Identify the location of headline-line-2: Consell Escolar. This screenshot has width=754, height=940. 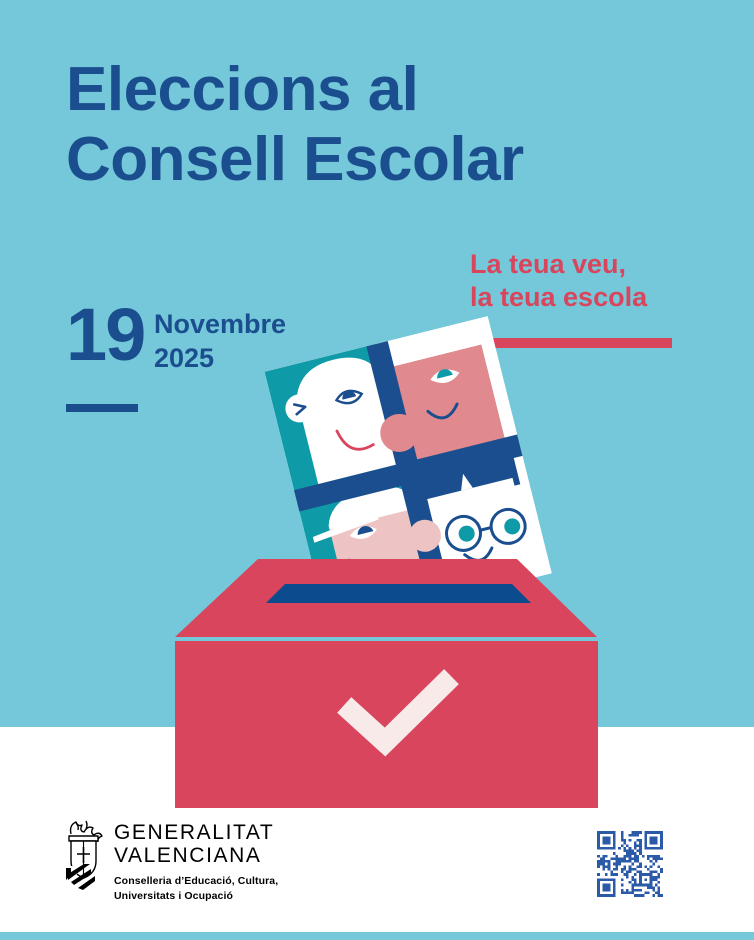
(295, 160).